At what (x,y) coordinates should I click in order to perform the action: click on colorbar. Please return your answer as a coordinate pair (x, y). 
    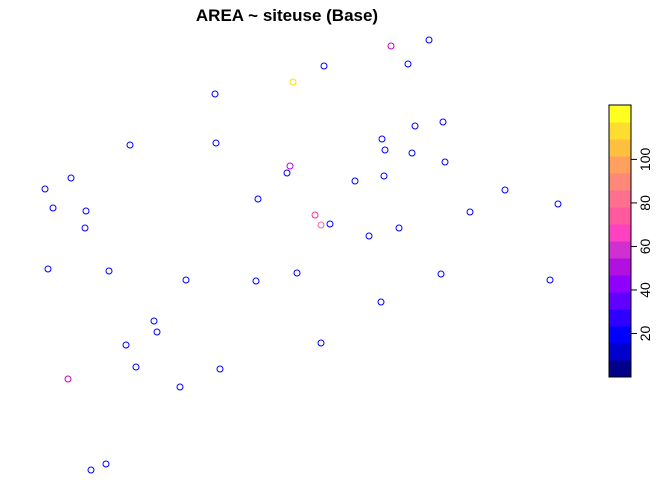
    Looking at the image, I should click on (620, 241).